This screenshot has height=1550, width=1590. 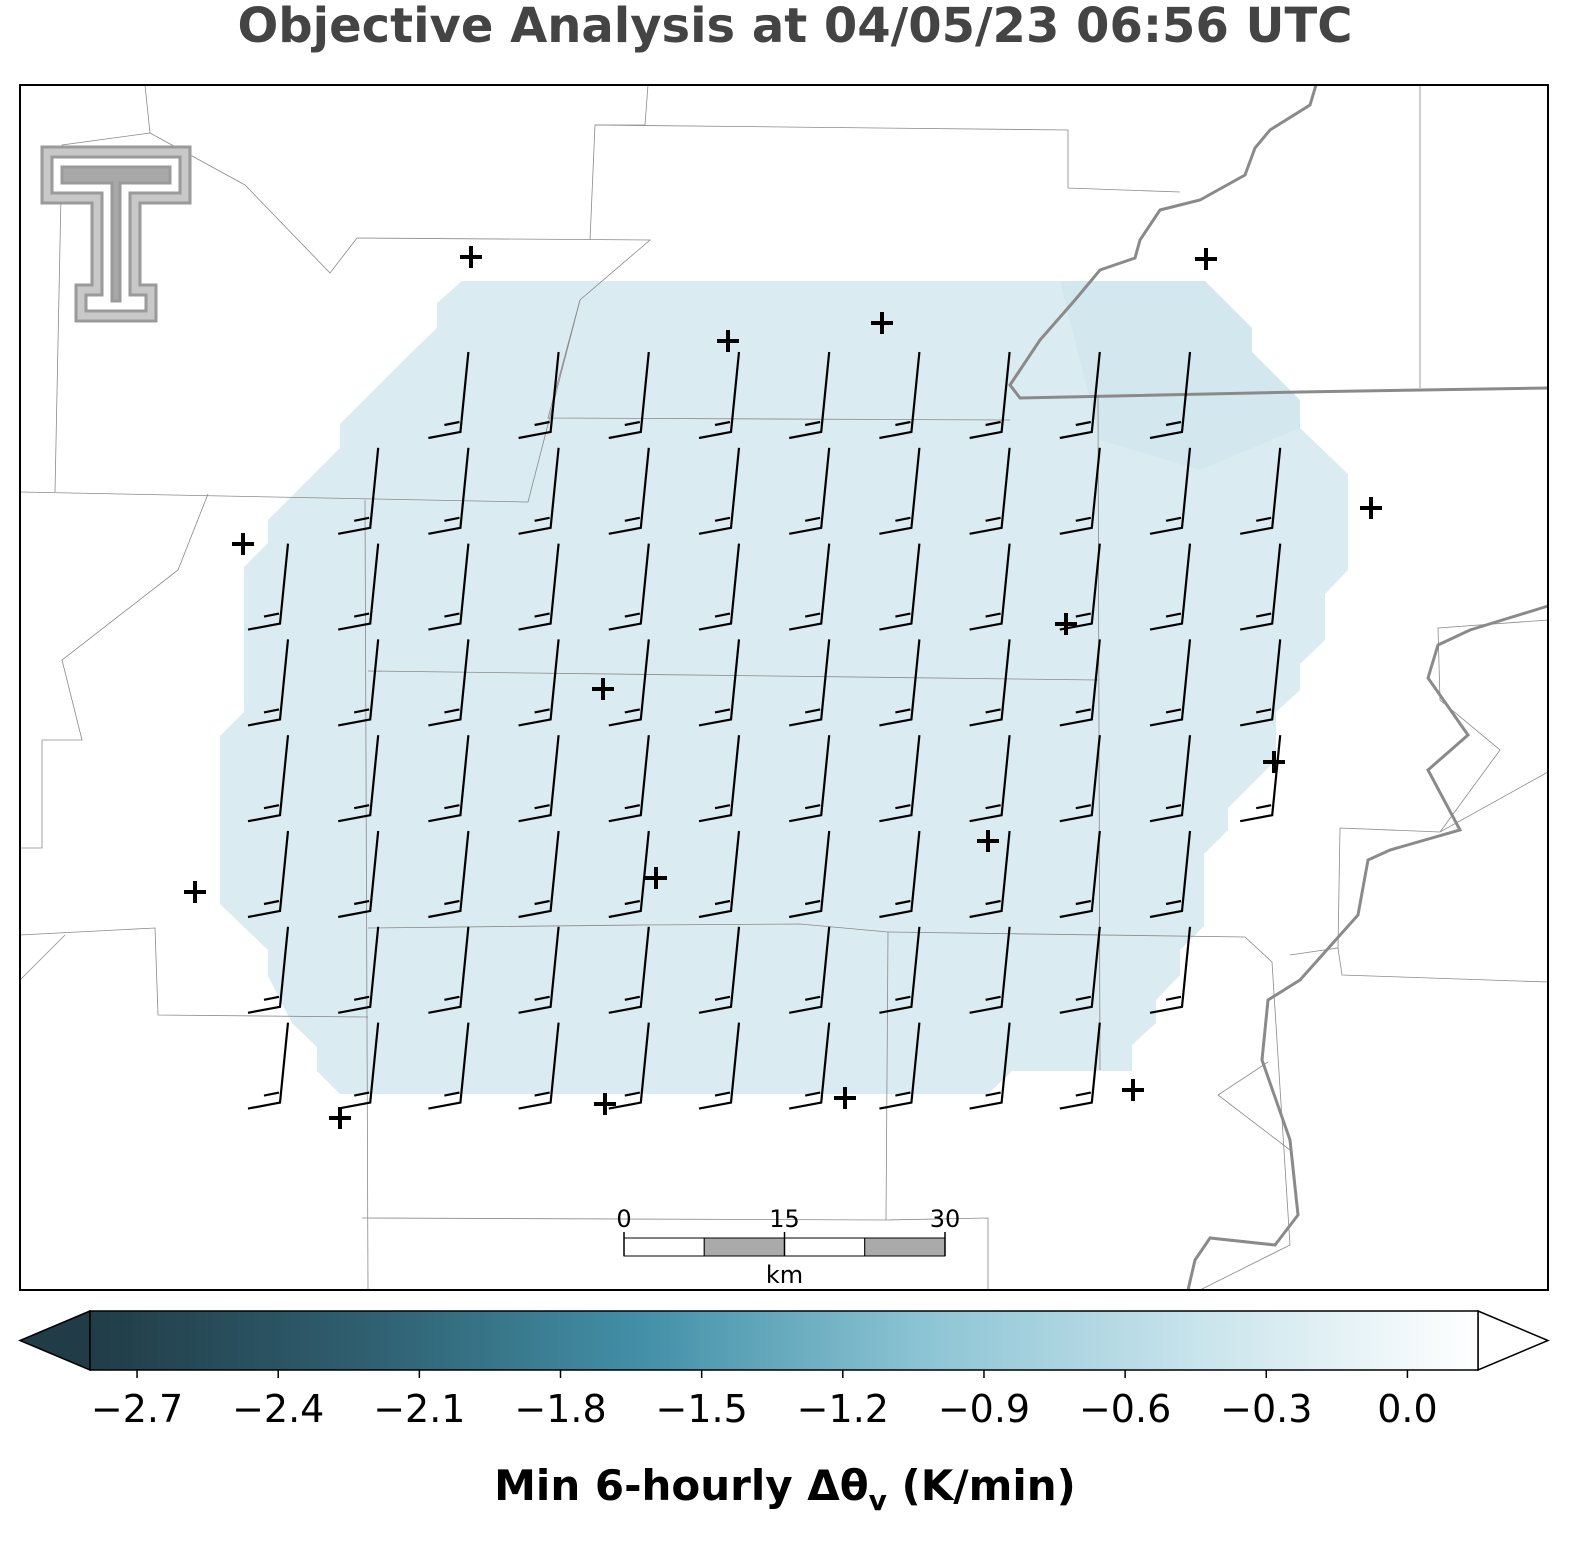 What do you see at coordinates (1513, 1340) in the screenshot?
I see `colorbar-extend-high` at bounding box center [1513, 1340].